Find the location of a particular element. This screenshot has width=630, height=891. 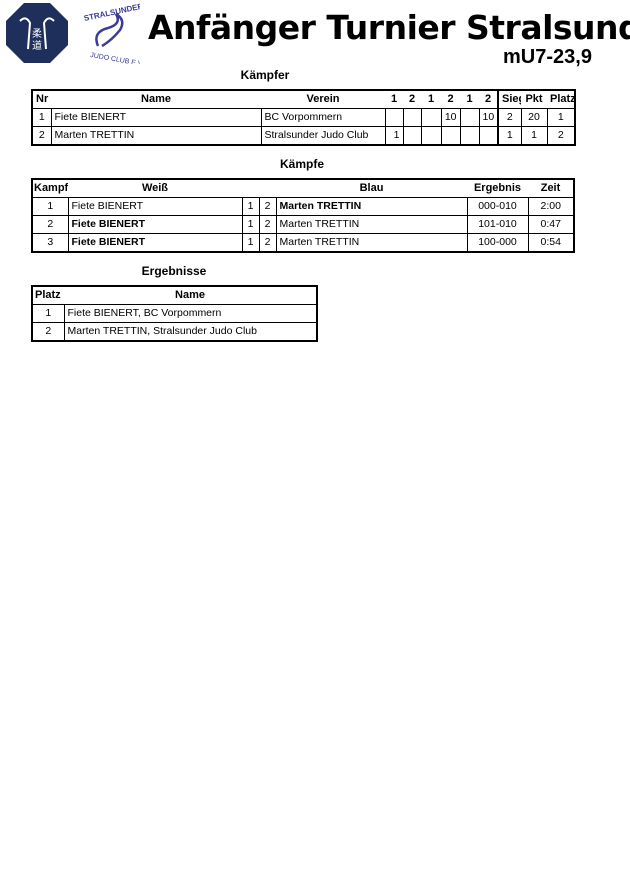

svg-text: 道 is located at coordinates (37, 45).